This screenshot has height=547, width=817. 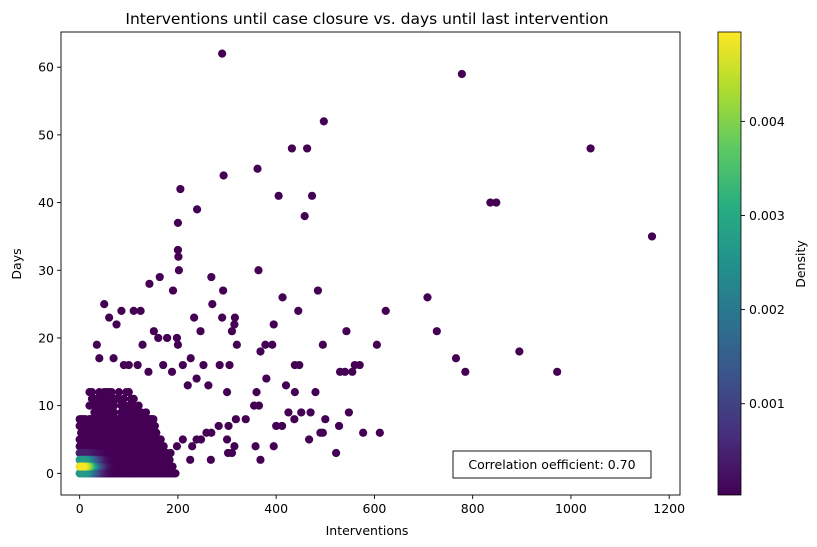 I want to click on y-tick-label: 10, so click(x=46, y=405).